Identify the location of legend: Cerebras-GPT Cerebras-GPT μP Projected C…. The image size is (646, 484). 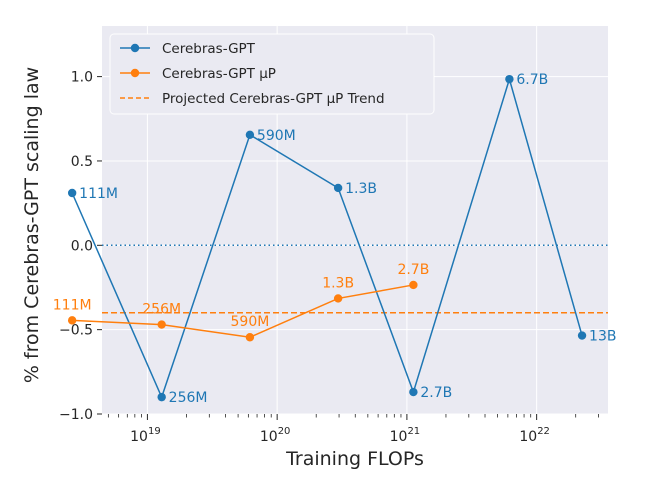
(272, 74).